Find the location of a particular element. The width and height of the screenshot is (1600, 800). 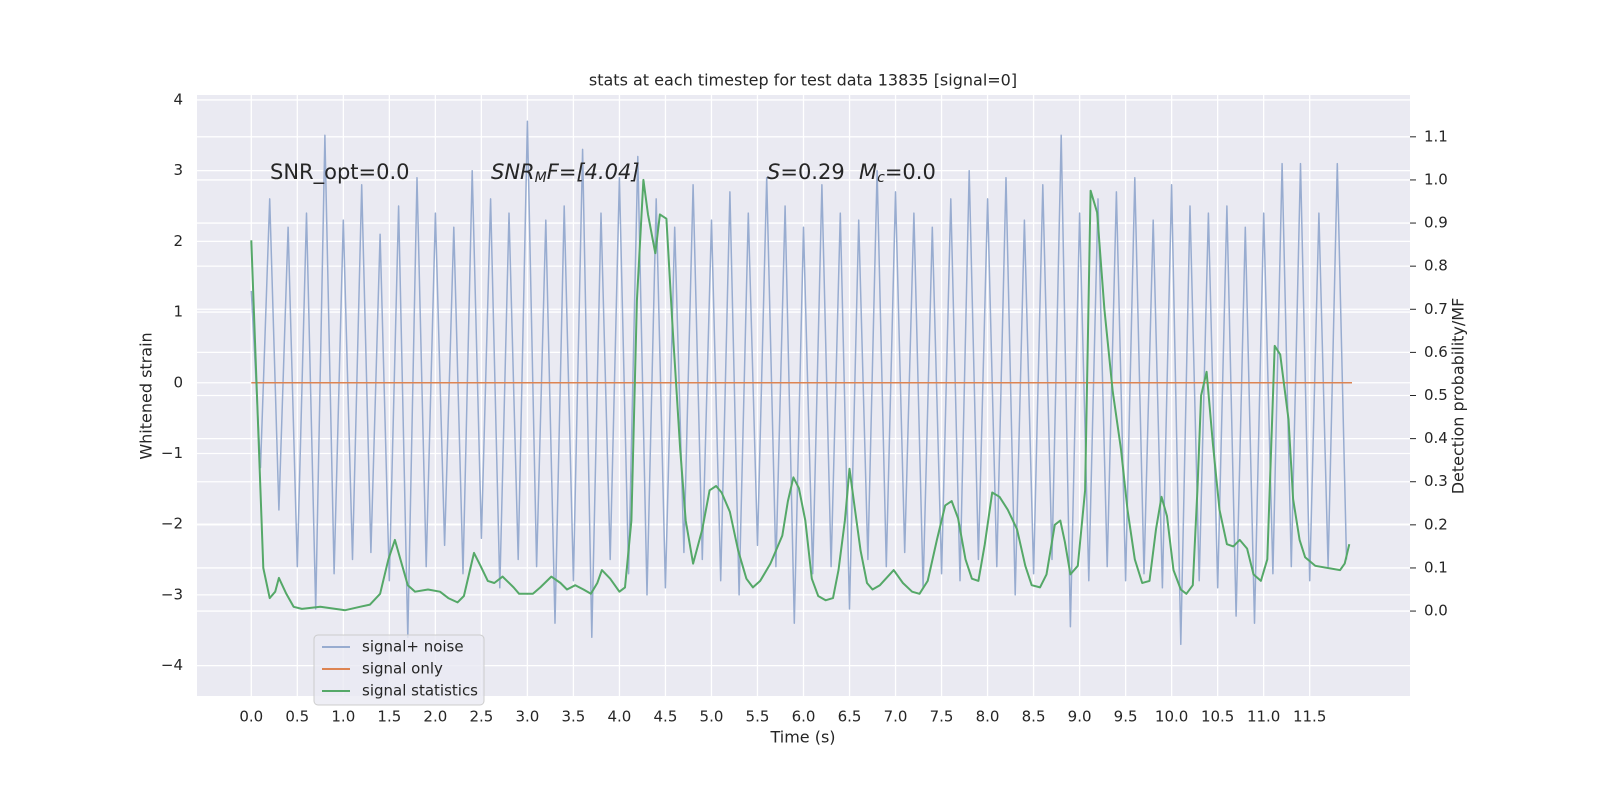

y2-tick-label: 1.1 is located at coordinates (1436, 136).